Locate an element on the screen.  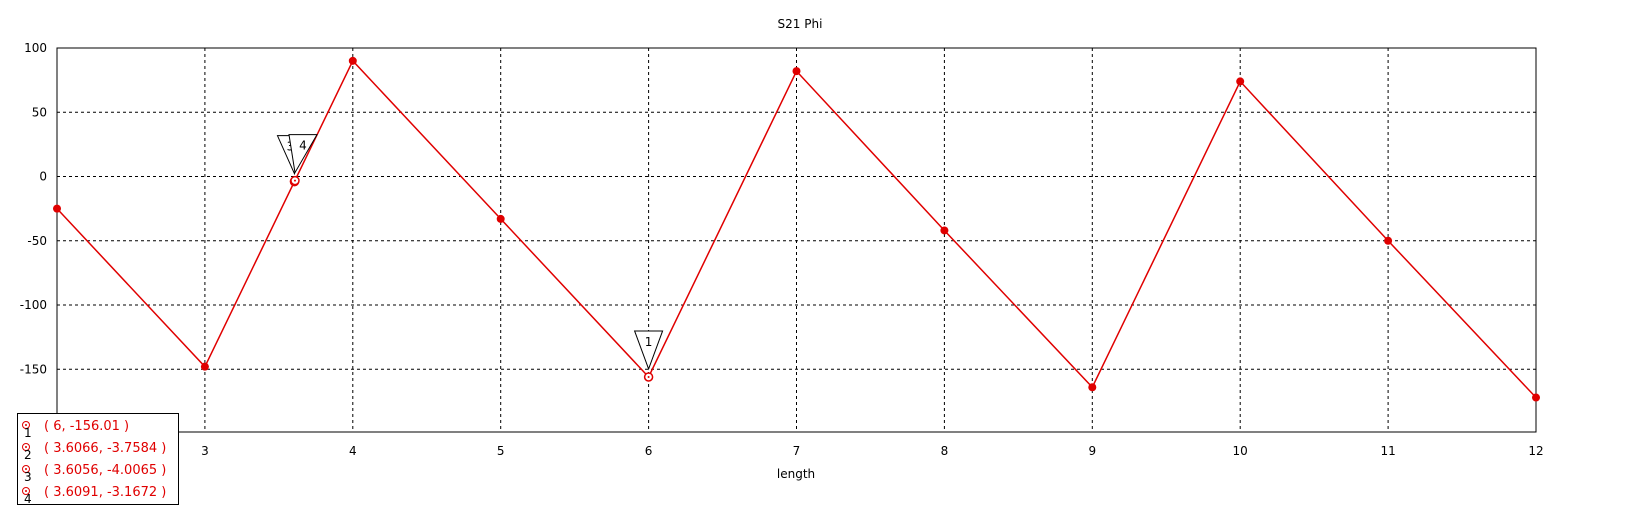
x-tick-label: 5 is located at coordinates (501, 451).